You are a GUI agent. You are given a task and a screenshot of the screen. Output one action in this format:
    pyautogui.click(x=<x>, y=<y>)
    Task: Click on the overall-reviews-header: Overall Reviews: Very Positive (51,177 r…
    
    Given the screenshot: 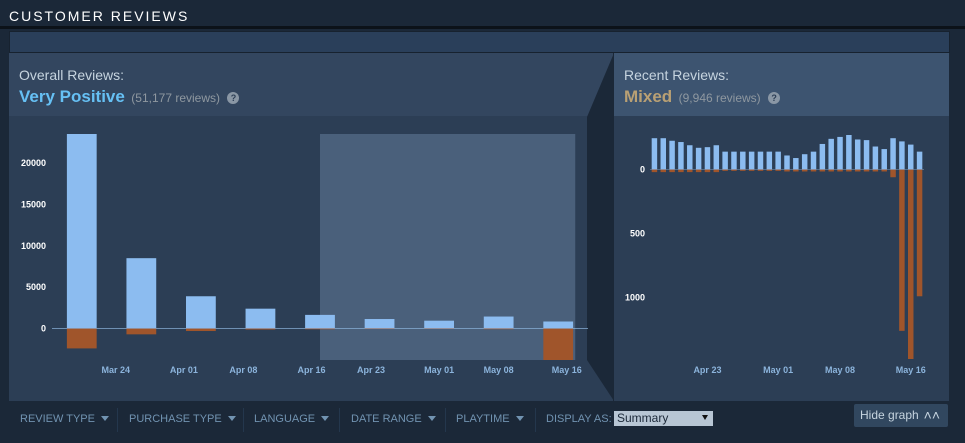 What is the action you would take?
    pyautogui.click(x=311, y=84)
    